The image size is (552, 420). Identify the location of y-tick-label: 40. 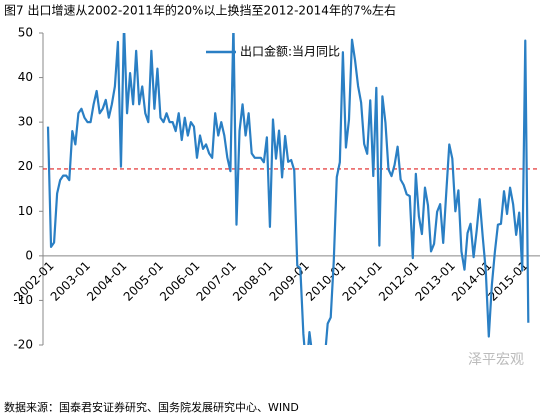
(25, 77).